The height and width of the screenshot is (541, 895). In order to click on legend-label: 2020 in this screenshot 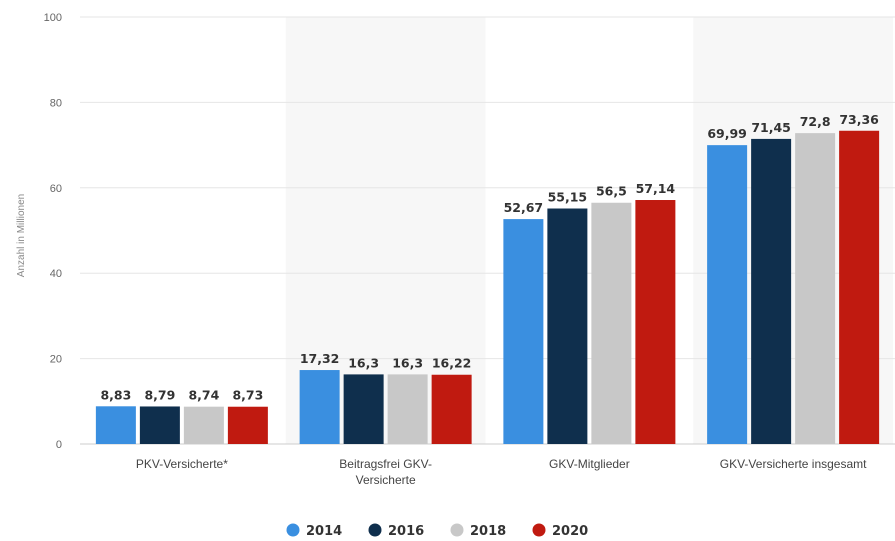, I will do `click(570, 531)`.